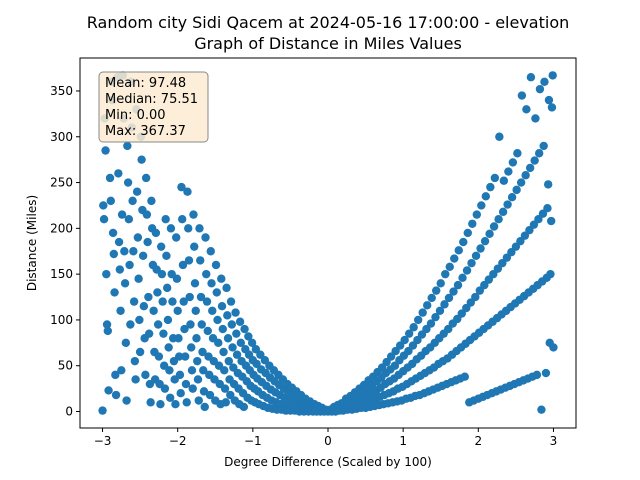  What do you see at coordinates (103, 441) in the screenshot?
I see `x-tick-label: −3` at bounding box center [103, 441].